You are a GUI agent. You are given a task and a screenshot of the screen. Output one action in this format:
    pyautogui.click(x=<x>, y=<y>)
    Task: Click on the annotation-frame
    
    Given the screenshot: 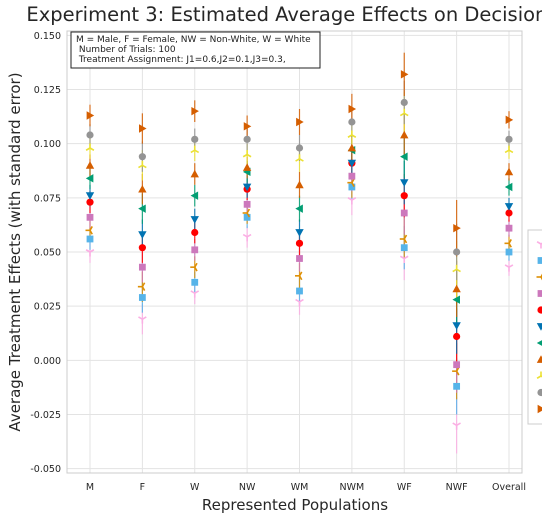 What is the action you would take?
    pyautogui.click(x=195, y=50)
    